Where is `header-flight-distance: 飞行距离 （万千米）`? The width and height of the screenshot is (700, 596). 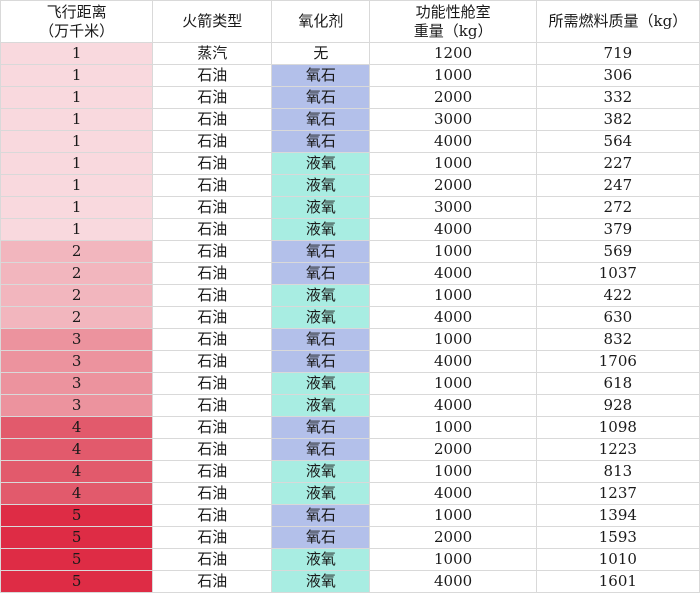 header-flight-distance: 飞行距离 （万千米） is located at coordinates (77, 21).